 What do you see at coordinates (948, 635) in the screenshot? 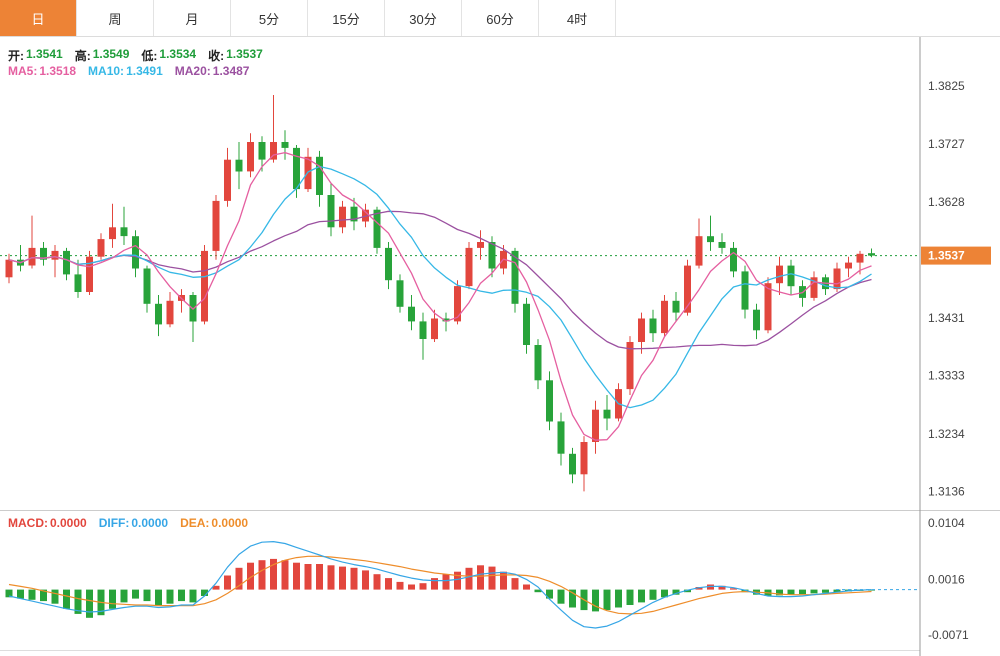
I see `svg-text: -0.0071` at bounding box center [948, 635].